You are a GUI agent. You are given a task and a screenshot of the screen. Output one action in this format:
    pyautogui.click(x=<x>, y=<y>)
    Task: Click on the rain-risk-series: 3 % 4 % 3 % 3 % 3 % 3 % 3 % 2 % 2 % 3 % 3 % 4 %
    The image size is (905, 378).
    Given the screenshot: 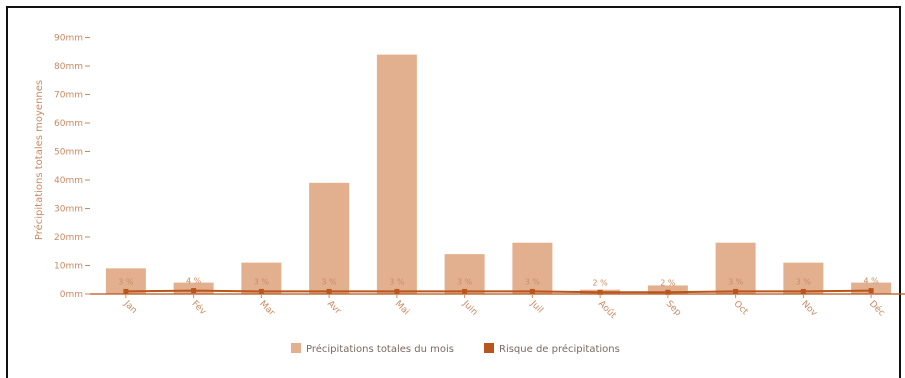 What is the action you would take?
    pyautogui.click(x=498, y=286)
    